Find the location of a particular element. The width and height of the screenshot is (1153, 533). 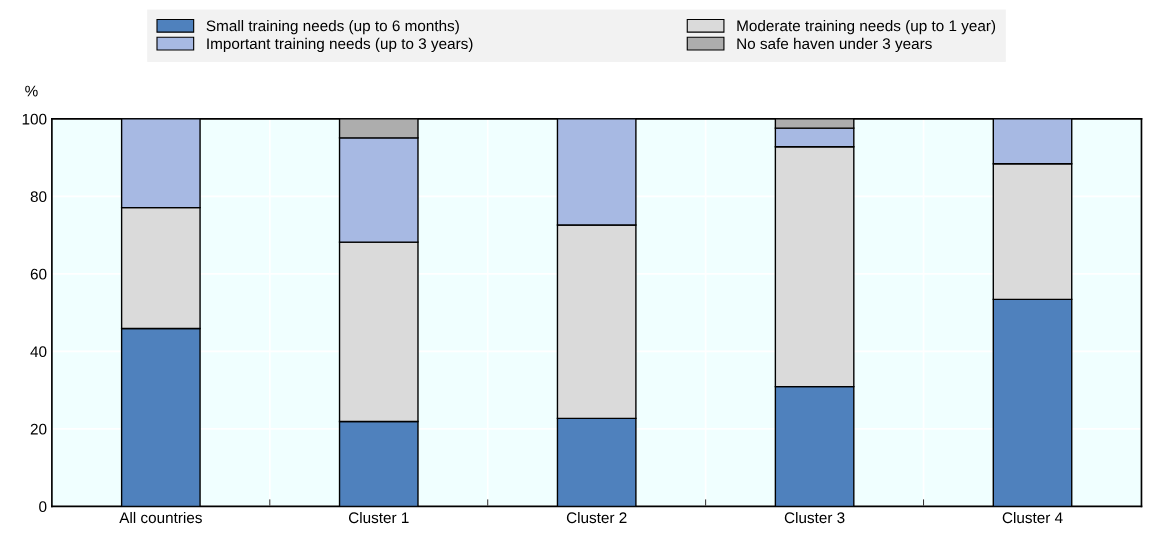

x-tick-label: Cluster 2 is located at coordinates (596, 517).